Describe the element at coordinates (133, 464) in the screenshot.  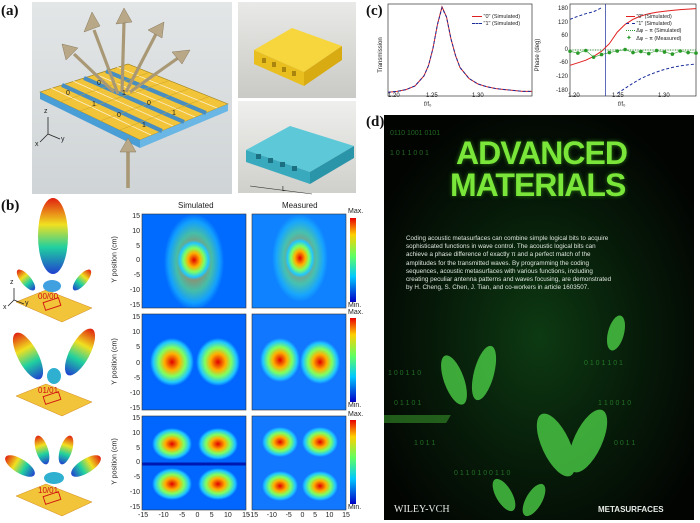
I see `y-ticks-row3: 15 10 5 0 -5 -10 -15` at that location.